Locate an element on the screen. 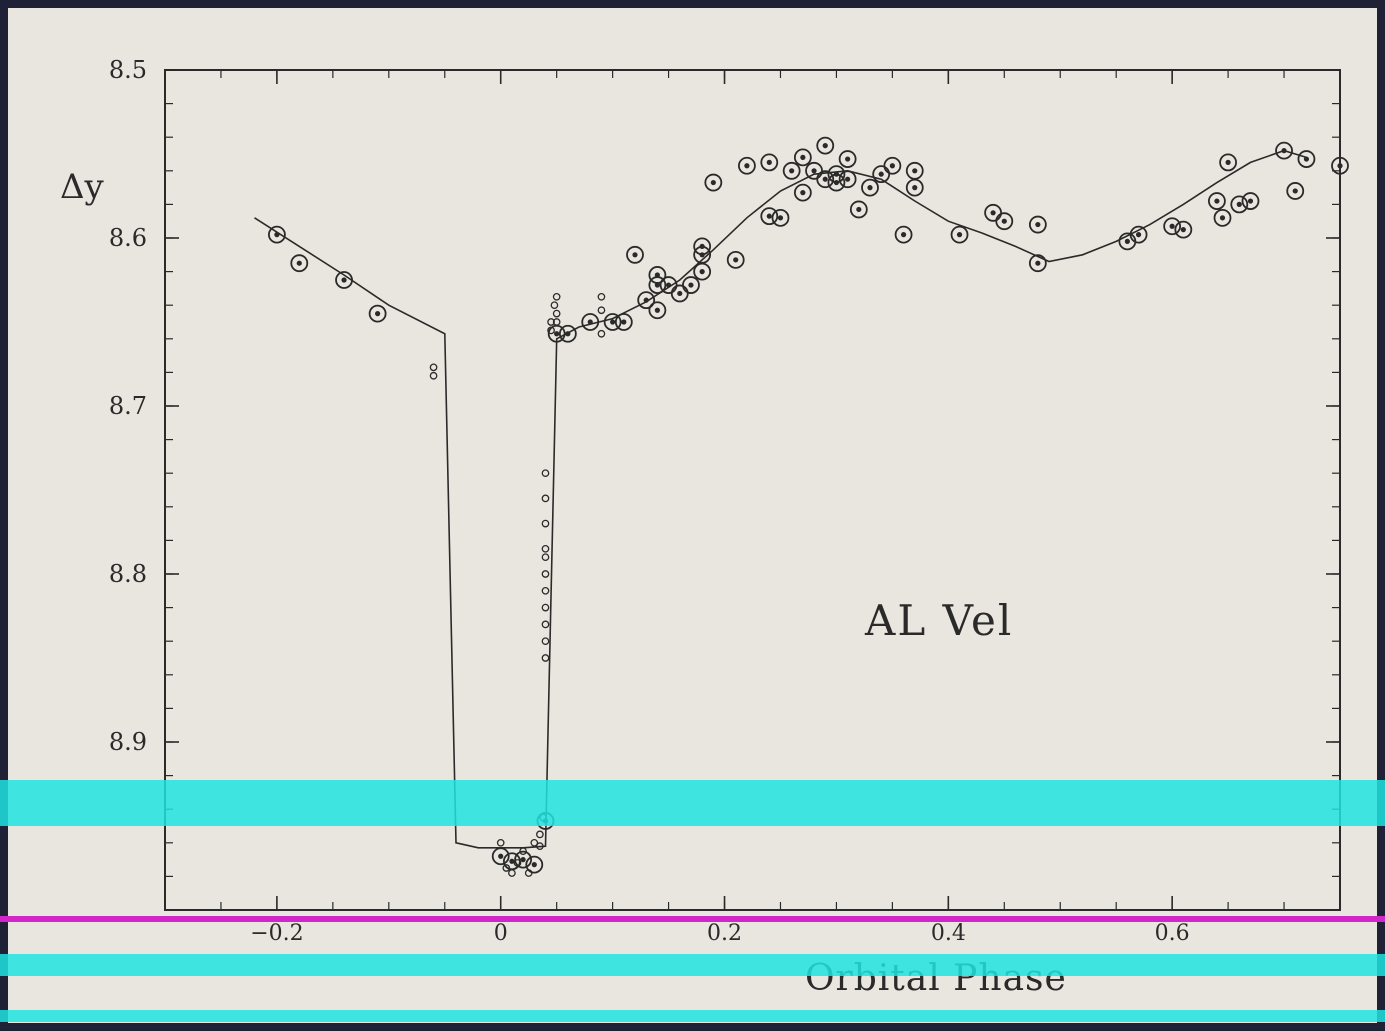 This screenshot has width=1385, height=1031. scan-band-magenta is located at coordinates (692, 919).